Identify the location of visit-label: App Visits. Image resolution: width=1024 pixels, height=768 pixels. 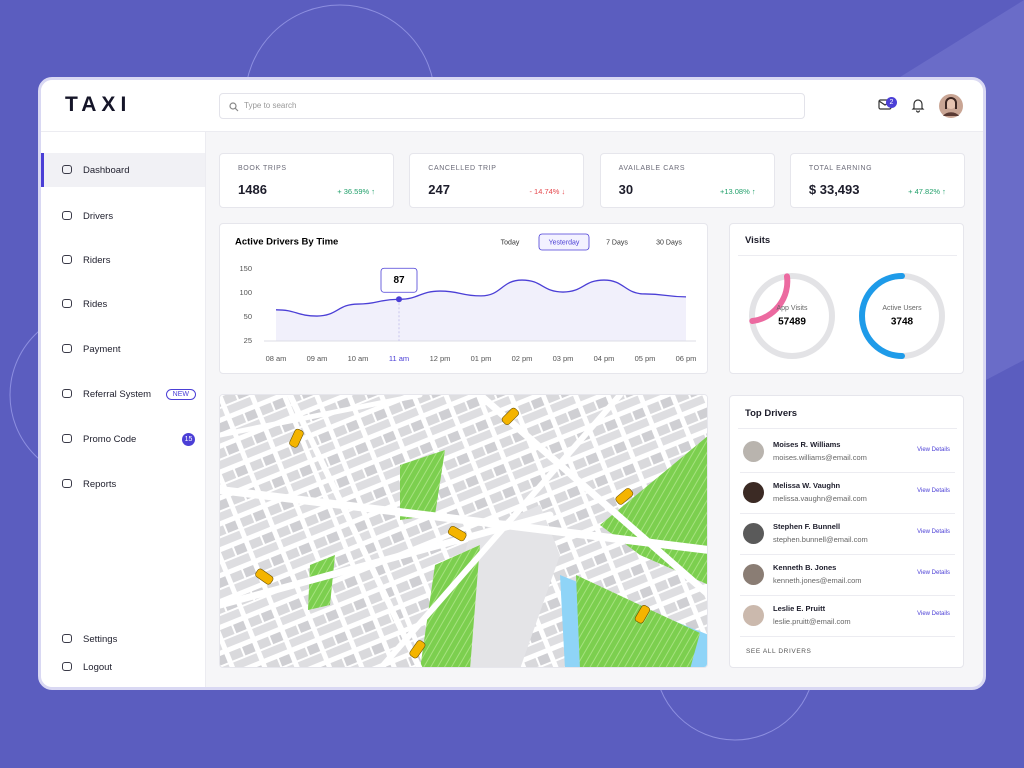
(792, 308).